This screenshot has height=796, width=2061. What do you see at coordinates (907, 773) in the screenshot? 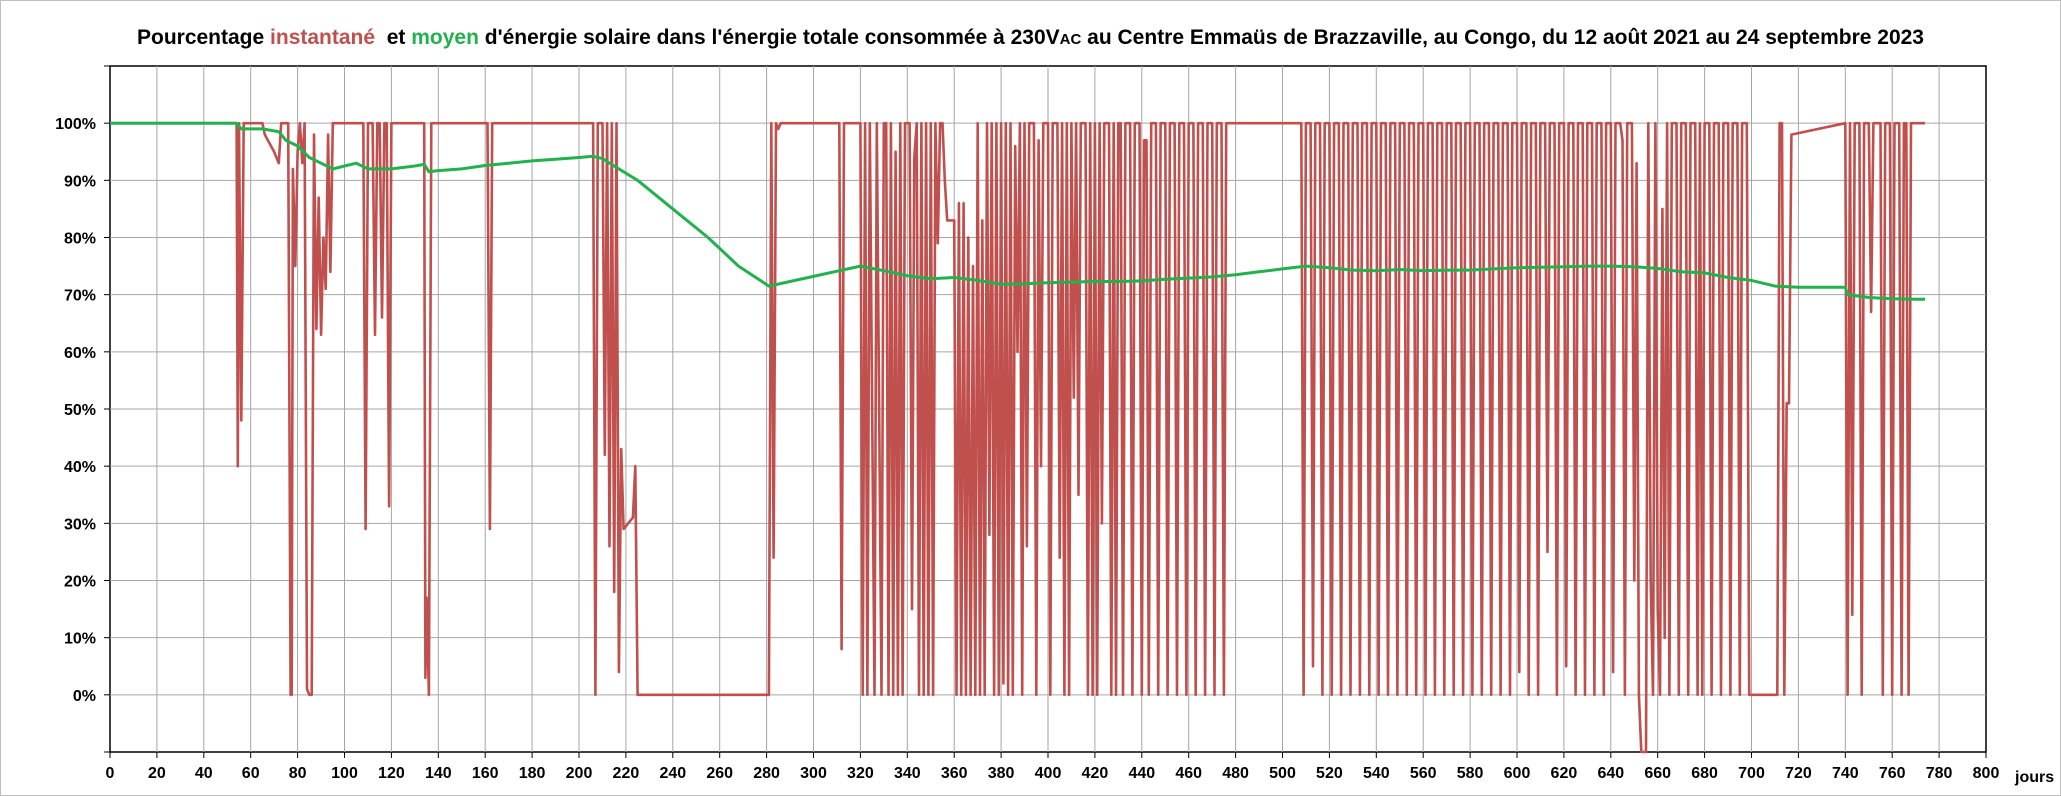
I see `x-tick-label: 340` at bounding box center [907, 773].